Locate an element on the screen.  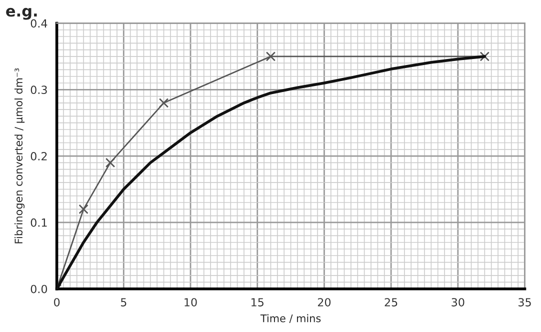
y-tick-label: 0.3 is located at coordinates (38, 90).